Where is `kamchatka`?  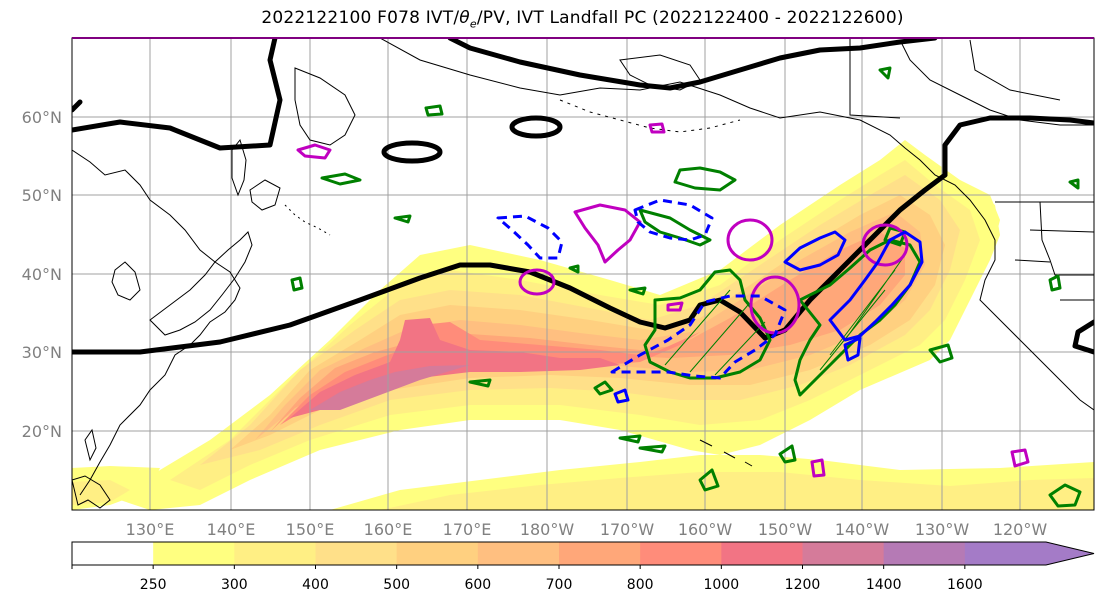 kamchatka is located at coordinates (325, 106).